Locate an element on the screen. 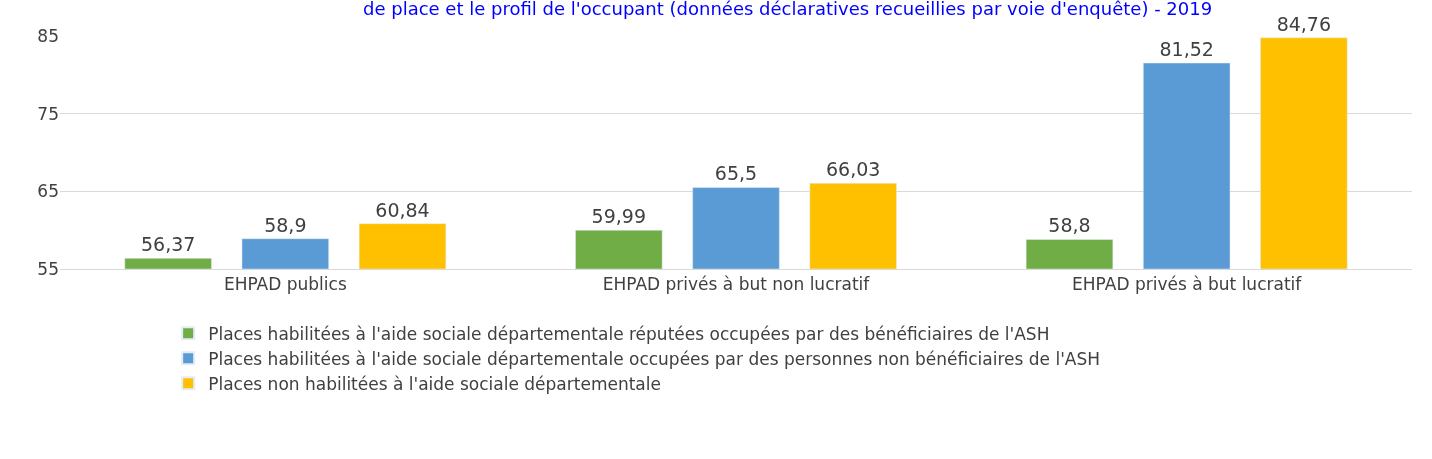 The height and width of the screenshot is (459, 1432). legend-label: Places non habilitées à l'aide sociale départementale is located at coordinates (434, 383).